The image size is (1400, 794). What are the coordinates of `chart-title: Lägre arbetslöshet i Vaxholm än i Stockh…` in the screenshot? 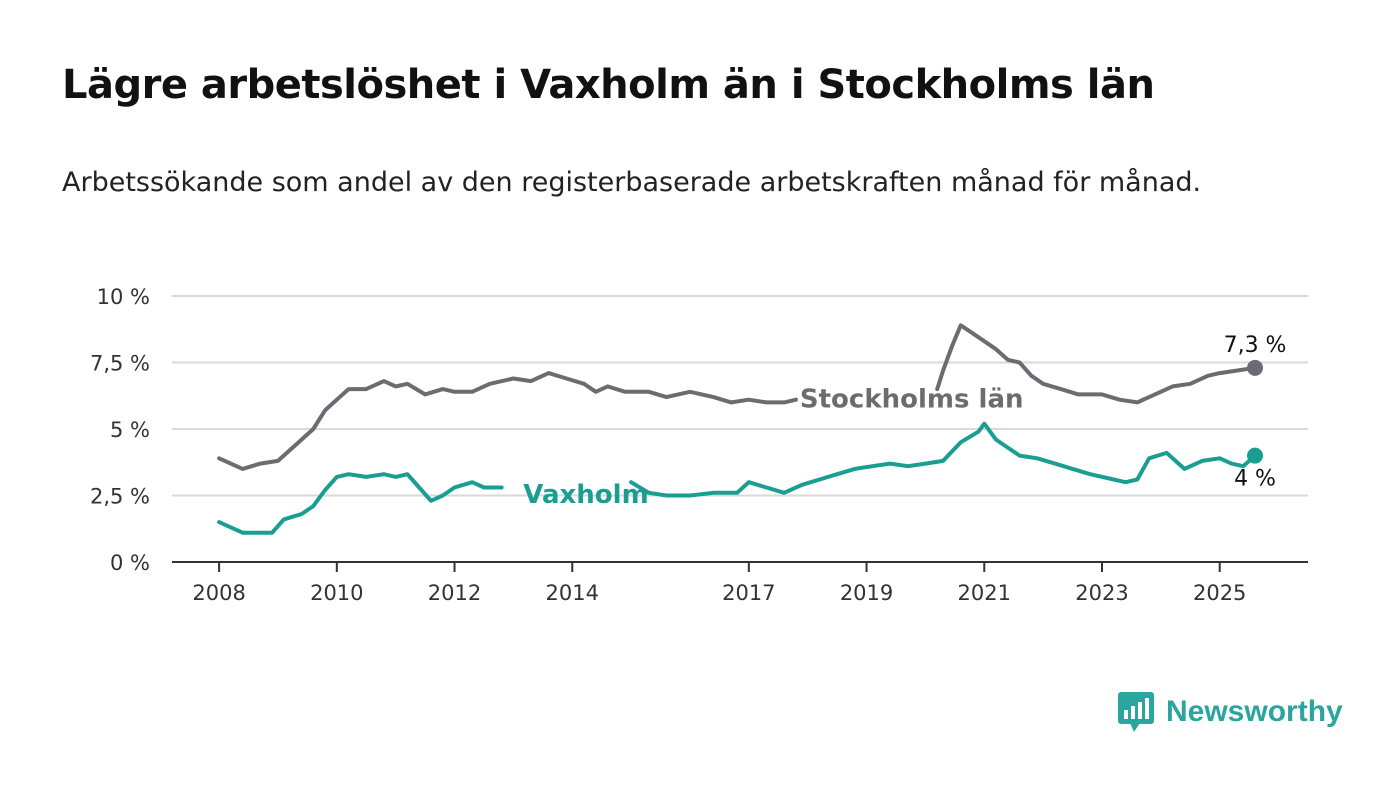 It's located at (608, 85).